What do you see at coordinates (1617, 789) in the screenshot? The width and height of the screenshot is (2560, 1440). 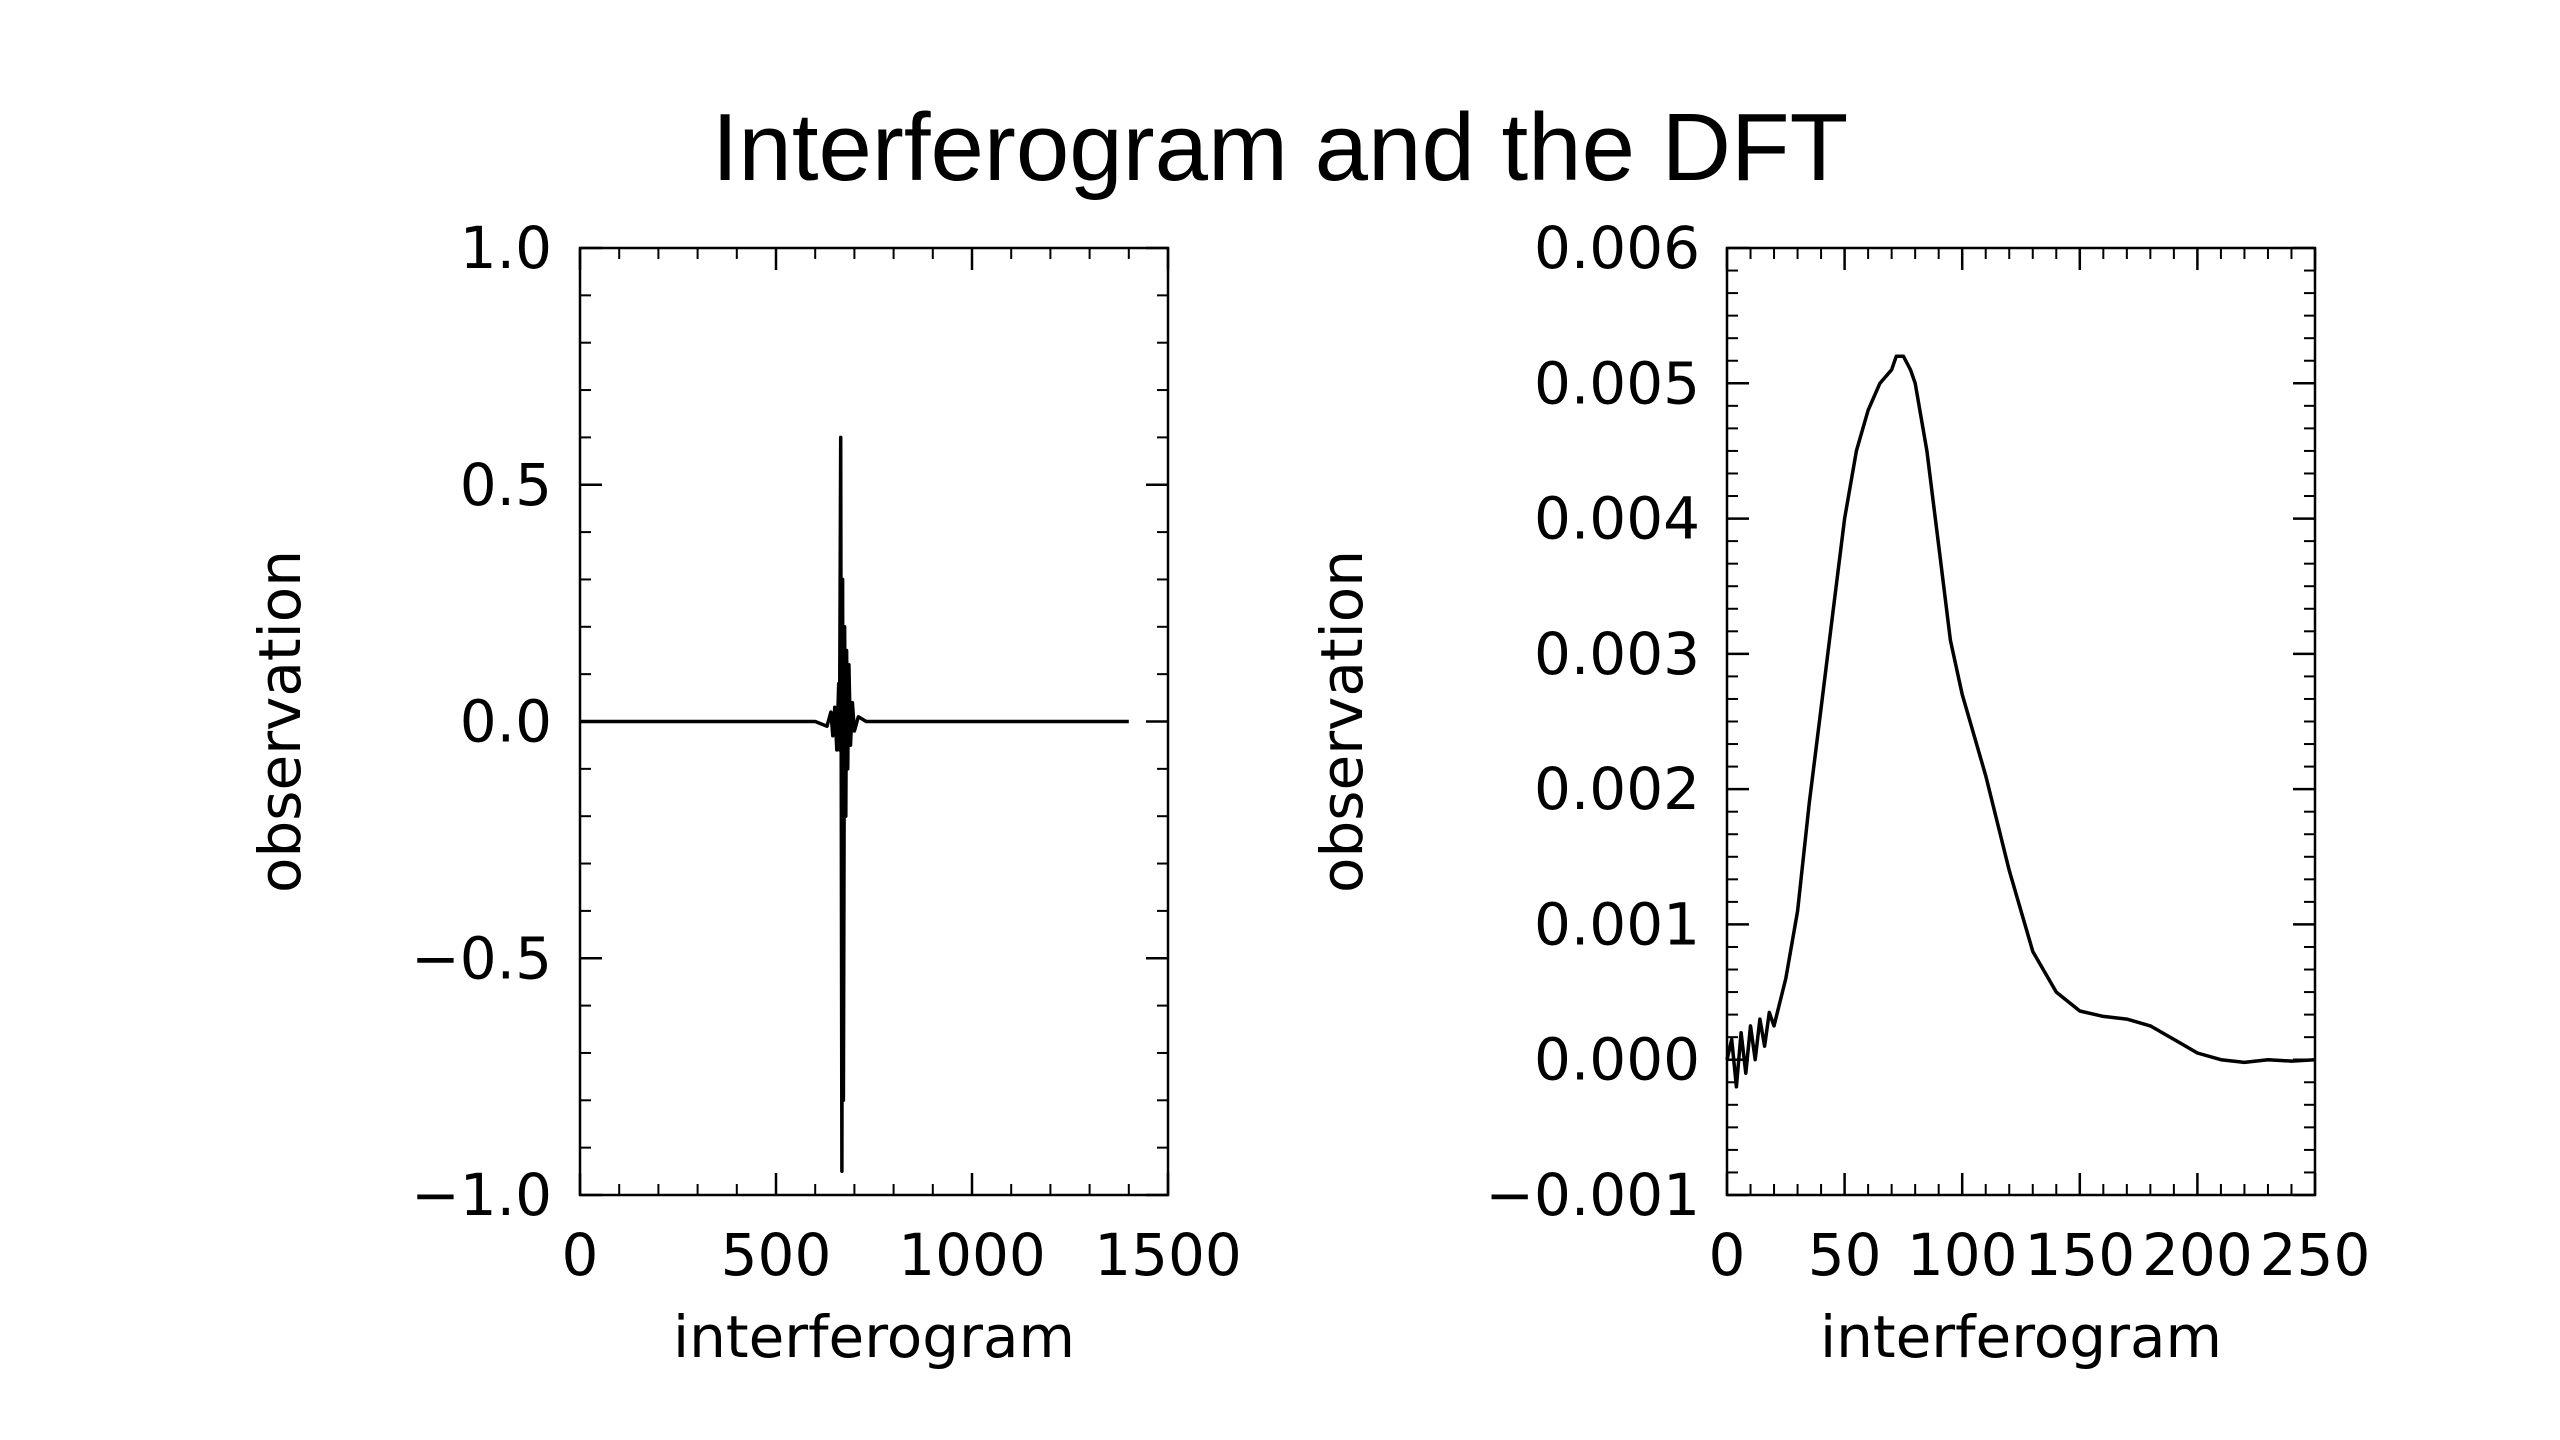 I see `dft-y-tick-label: 0.002` at bounding box center [1617, 789].